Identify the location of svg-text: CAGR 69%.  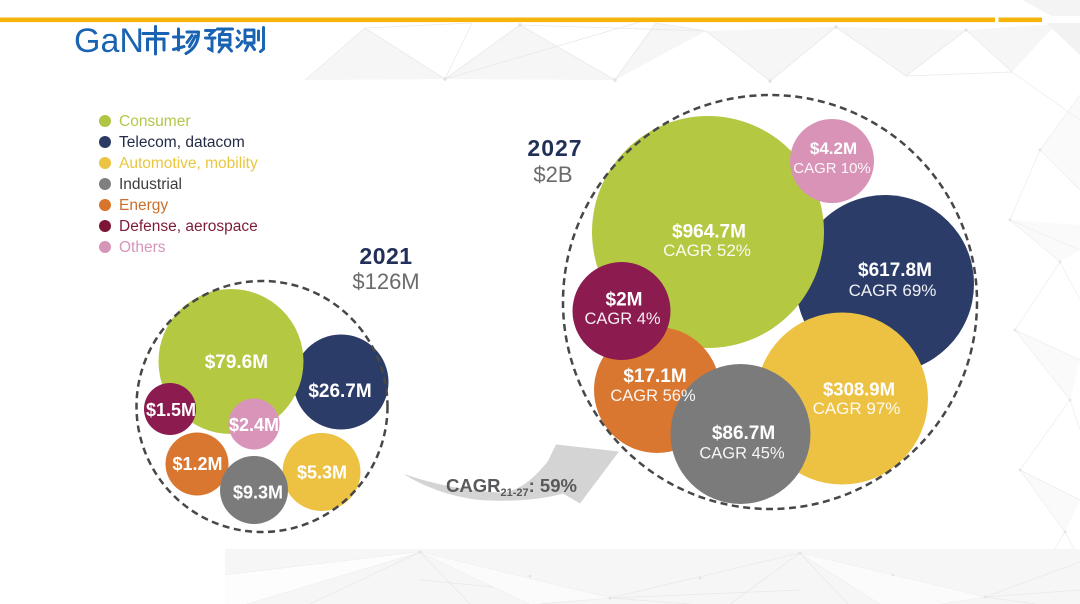
(893, 290).